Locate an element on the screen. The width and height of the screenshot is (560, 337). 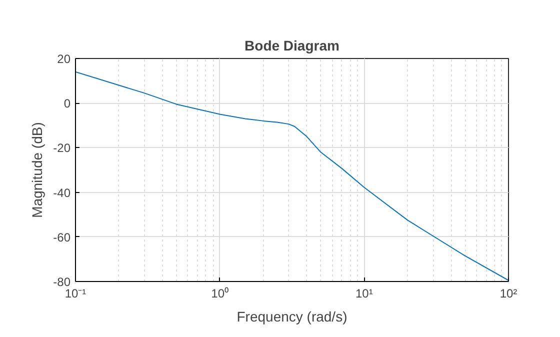
x-axis-title: Frequency (rad/s) is located at coordinates (292, 316).